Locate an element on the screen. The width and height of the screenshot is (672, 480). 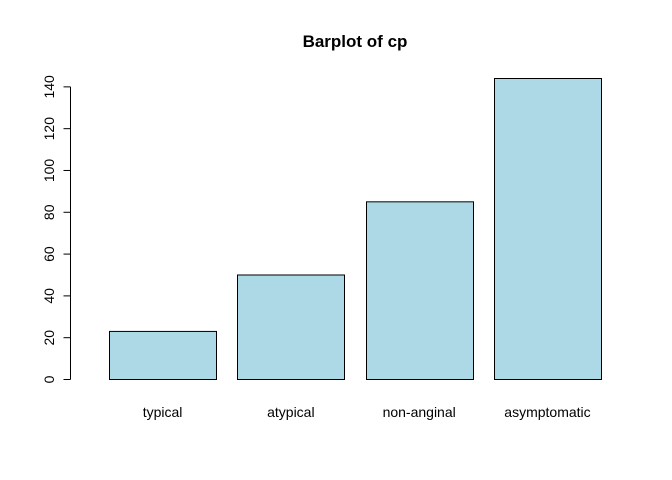
bar-asymptomatic is located at coordinates (548, 229).